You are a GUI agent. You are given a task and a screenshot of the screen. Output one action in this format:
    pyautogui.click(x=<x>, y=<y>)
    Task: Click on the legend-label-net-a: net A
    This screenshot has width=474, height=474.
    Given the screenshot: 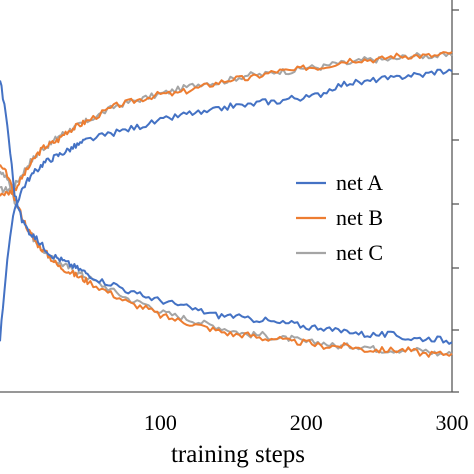 What is the action you would take?
    pyautogui.click(x=359, y=182)
    